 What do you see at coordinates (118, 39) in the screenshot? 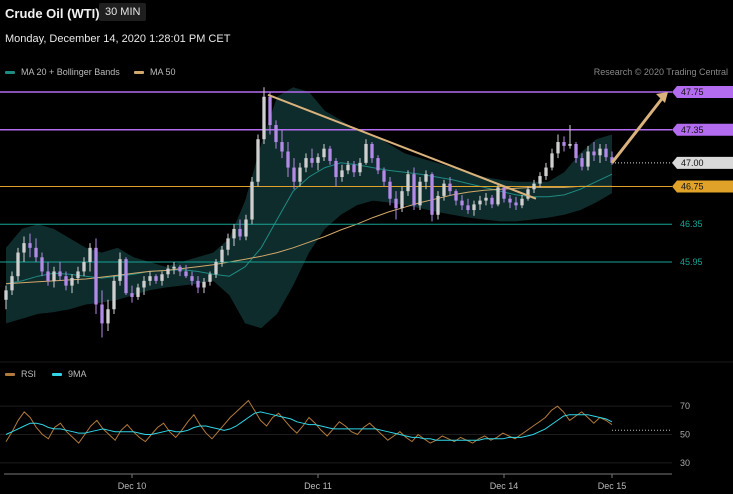
I see `timestamp: Monday, December 14, 2020 1:28:01 PM CET` at bounding box center [118, 39].